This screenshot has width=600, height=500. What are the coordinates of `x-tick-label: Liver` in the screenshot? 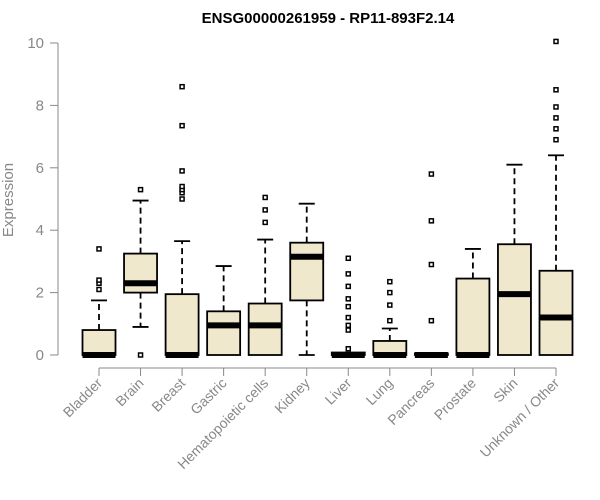 It's located at (338, 391).